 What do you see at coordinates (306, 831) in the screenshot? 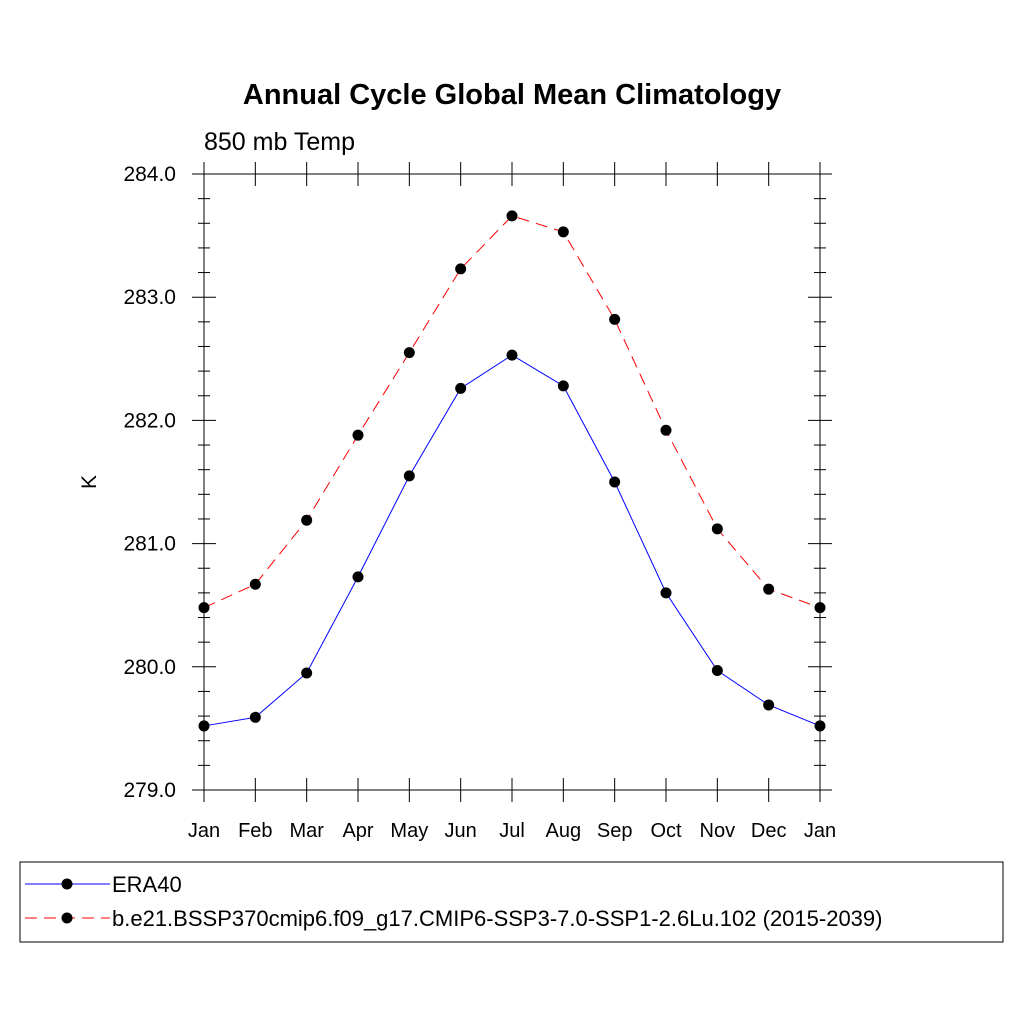
I see `x-tick-label: Mar` at bounding box center [306, 831].